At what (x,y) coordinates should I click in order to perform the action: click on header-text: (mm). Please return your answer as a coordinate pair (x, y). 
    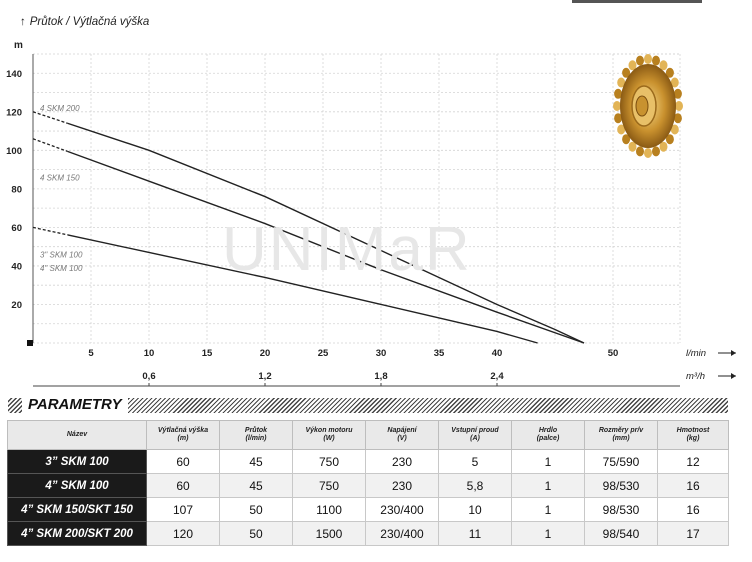
    Looking at the image, I should click on (621, 438).